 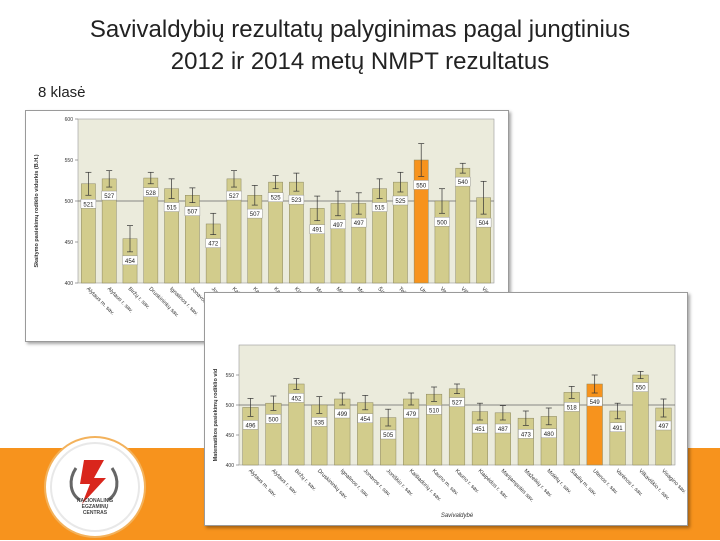 I want to click on category-label: Biržų r. sav., so click(x=305, y=480).